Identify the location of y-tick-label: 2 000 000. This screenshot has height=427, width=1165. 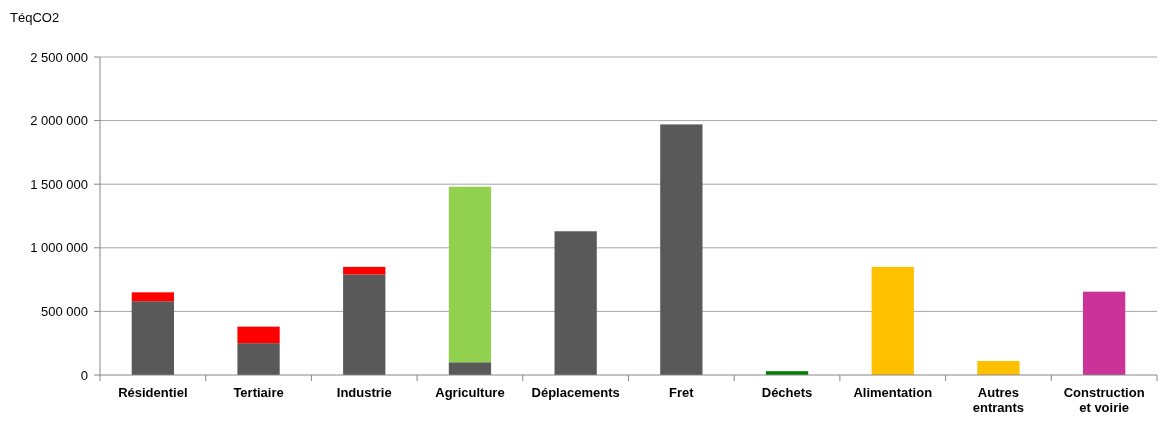
(59, 121).